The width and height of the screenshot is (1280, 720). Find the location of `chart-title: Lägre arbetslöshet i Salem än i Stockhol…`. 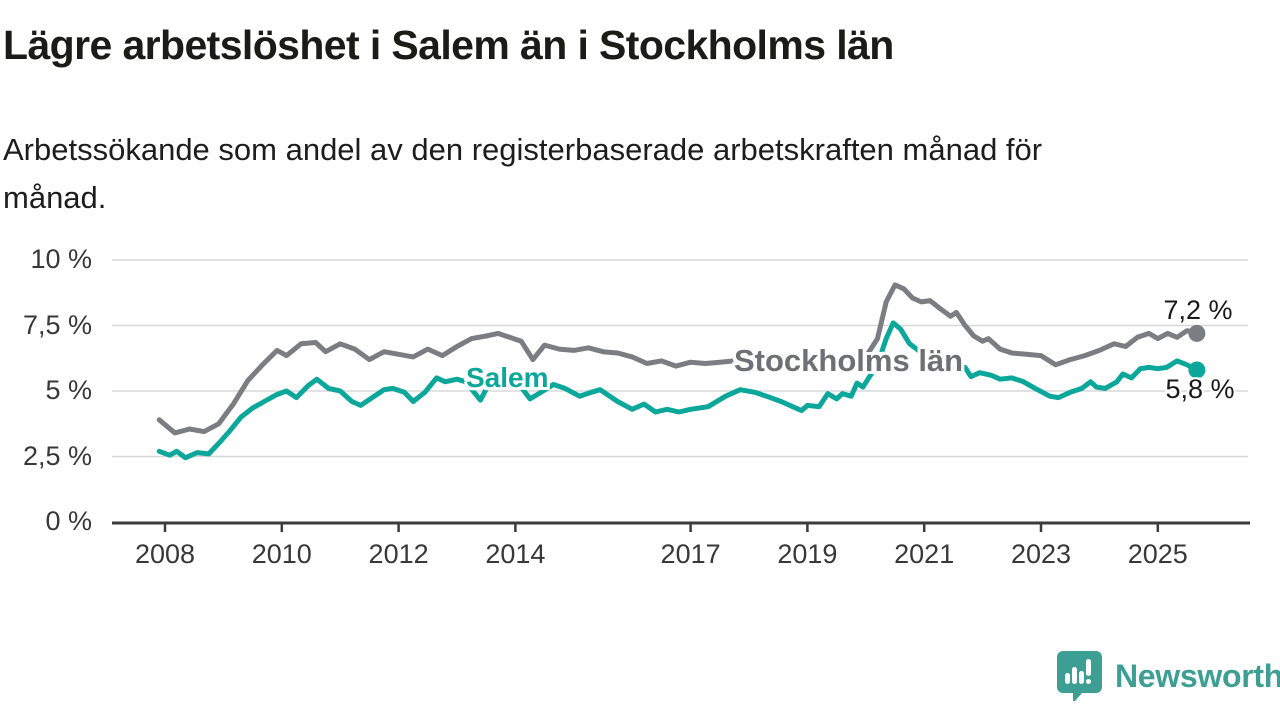

chart-title: Lägre arbetslöshet i Salem än i Stockhol… is located at coordinates (448, 45).